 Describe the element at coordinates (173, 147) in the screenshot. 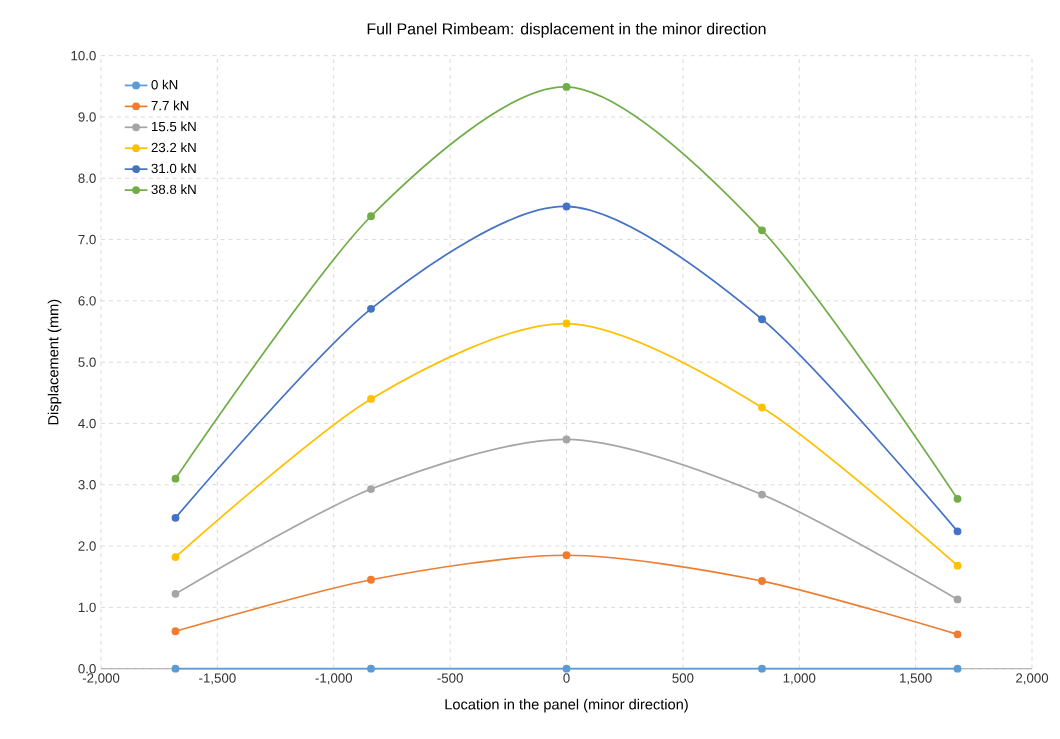

I see `legend-label: 23.2 kN` at that location.